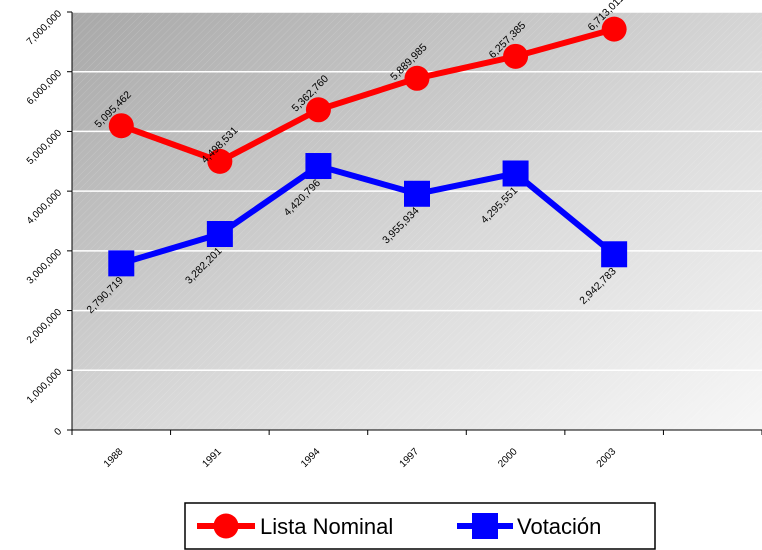 This screenshot has height=550, width=762. What do you see at coordinates (45, 267) in the screenshot?
I see `y-tick-label: 3,000,000` at bounding box center [45, 267].